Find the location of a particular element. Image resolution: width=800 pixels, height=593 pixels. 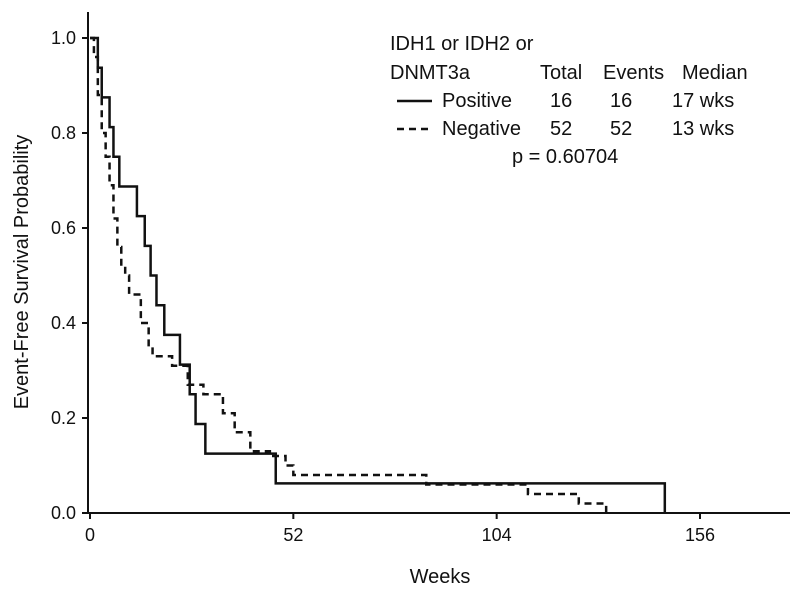

x-tick-label: 104 is located at coordinates (497, 535).